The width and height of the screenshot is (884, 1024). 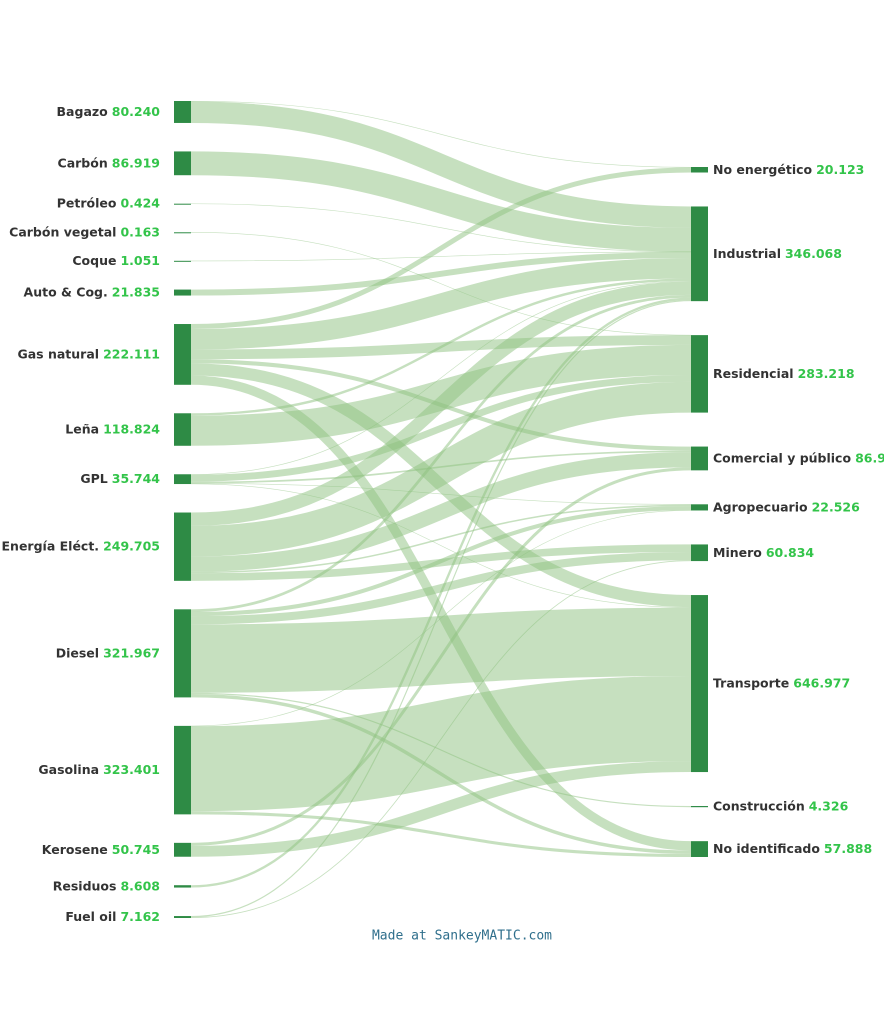 What do you see at coordinates (112, 428) in the screenshot?
I see `node-label: Leña 118.824` at bounding box center [112, 428].